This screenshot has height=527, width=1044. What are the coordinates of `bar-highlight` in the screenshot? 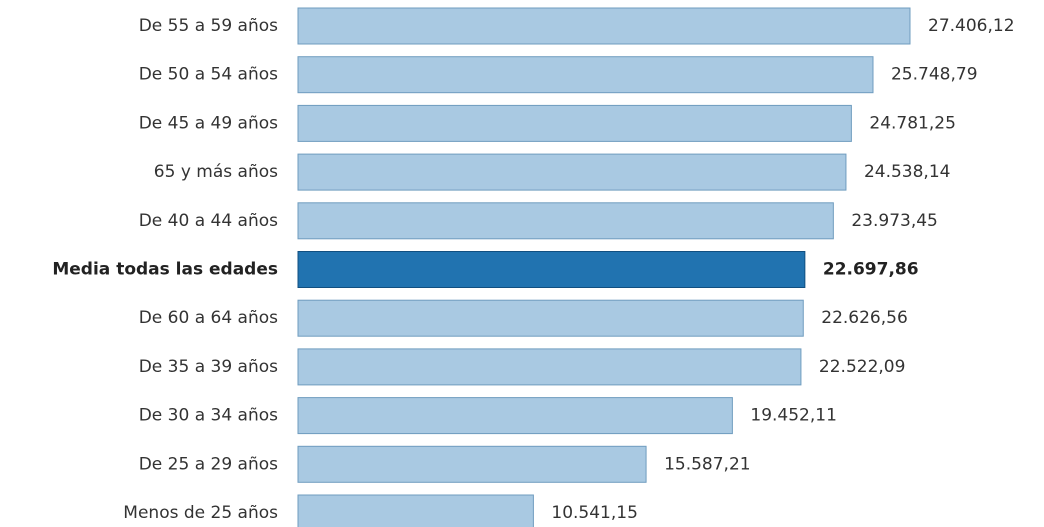 It's located at (551, 269).